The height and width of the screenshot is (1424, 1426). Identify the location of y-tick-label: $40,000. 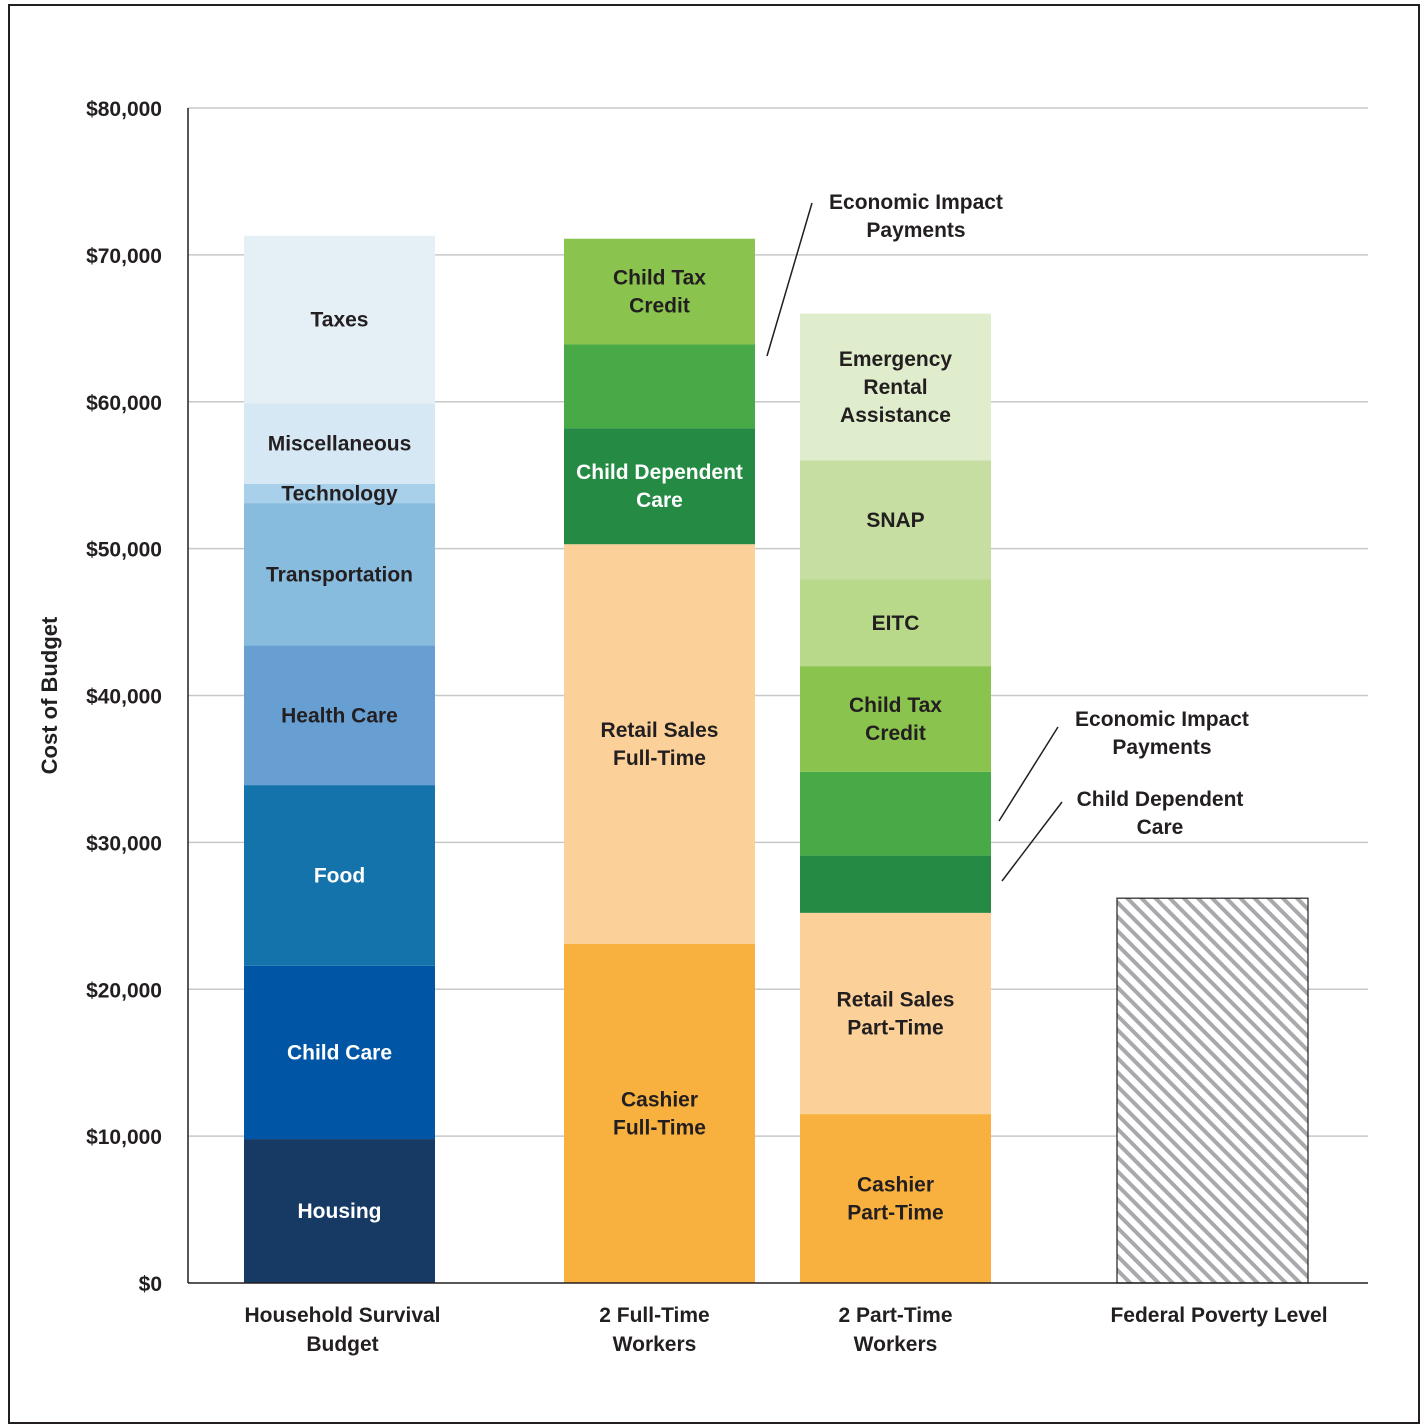
(124, 697).